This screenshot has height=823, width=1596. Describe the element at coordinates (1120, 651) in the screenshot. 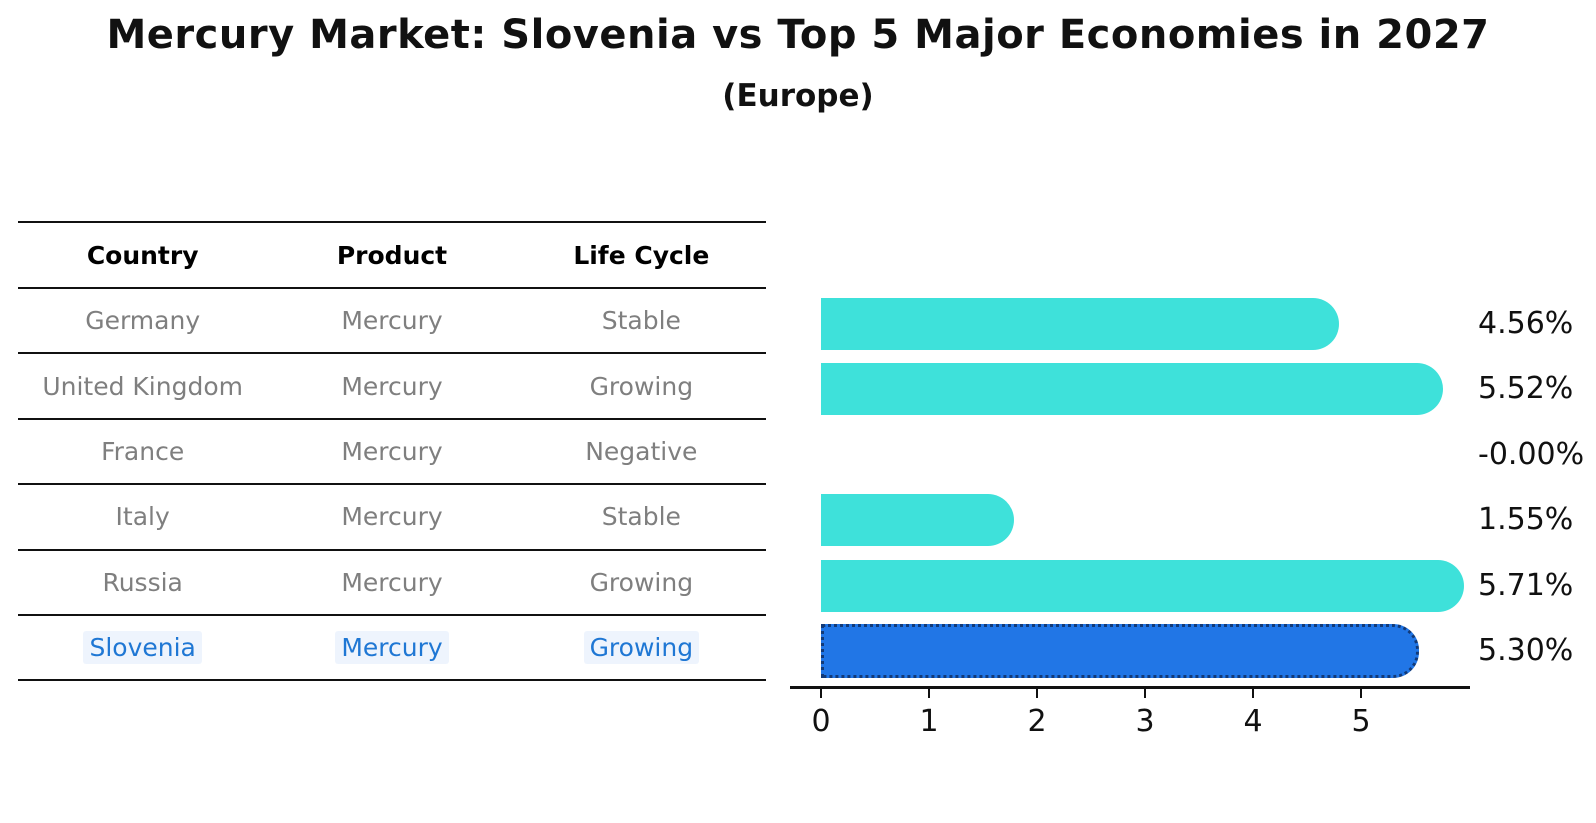

I see `bar-slovenia-highlighted` at that location.